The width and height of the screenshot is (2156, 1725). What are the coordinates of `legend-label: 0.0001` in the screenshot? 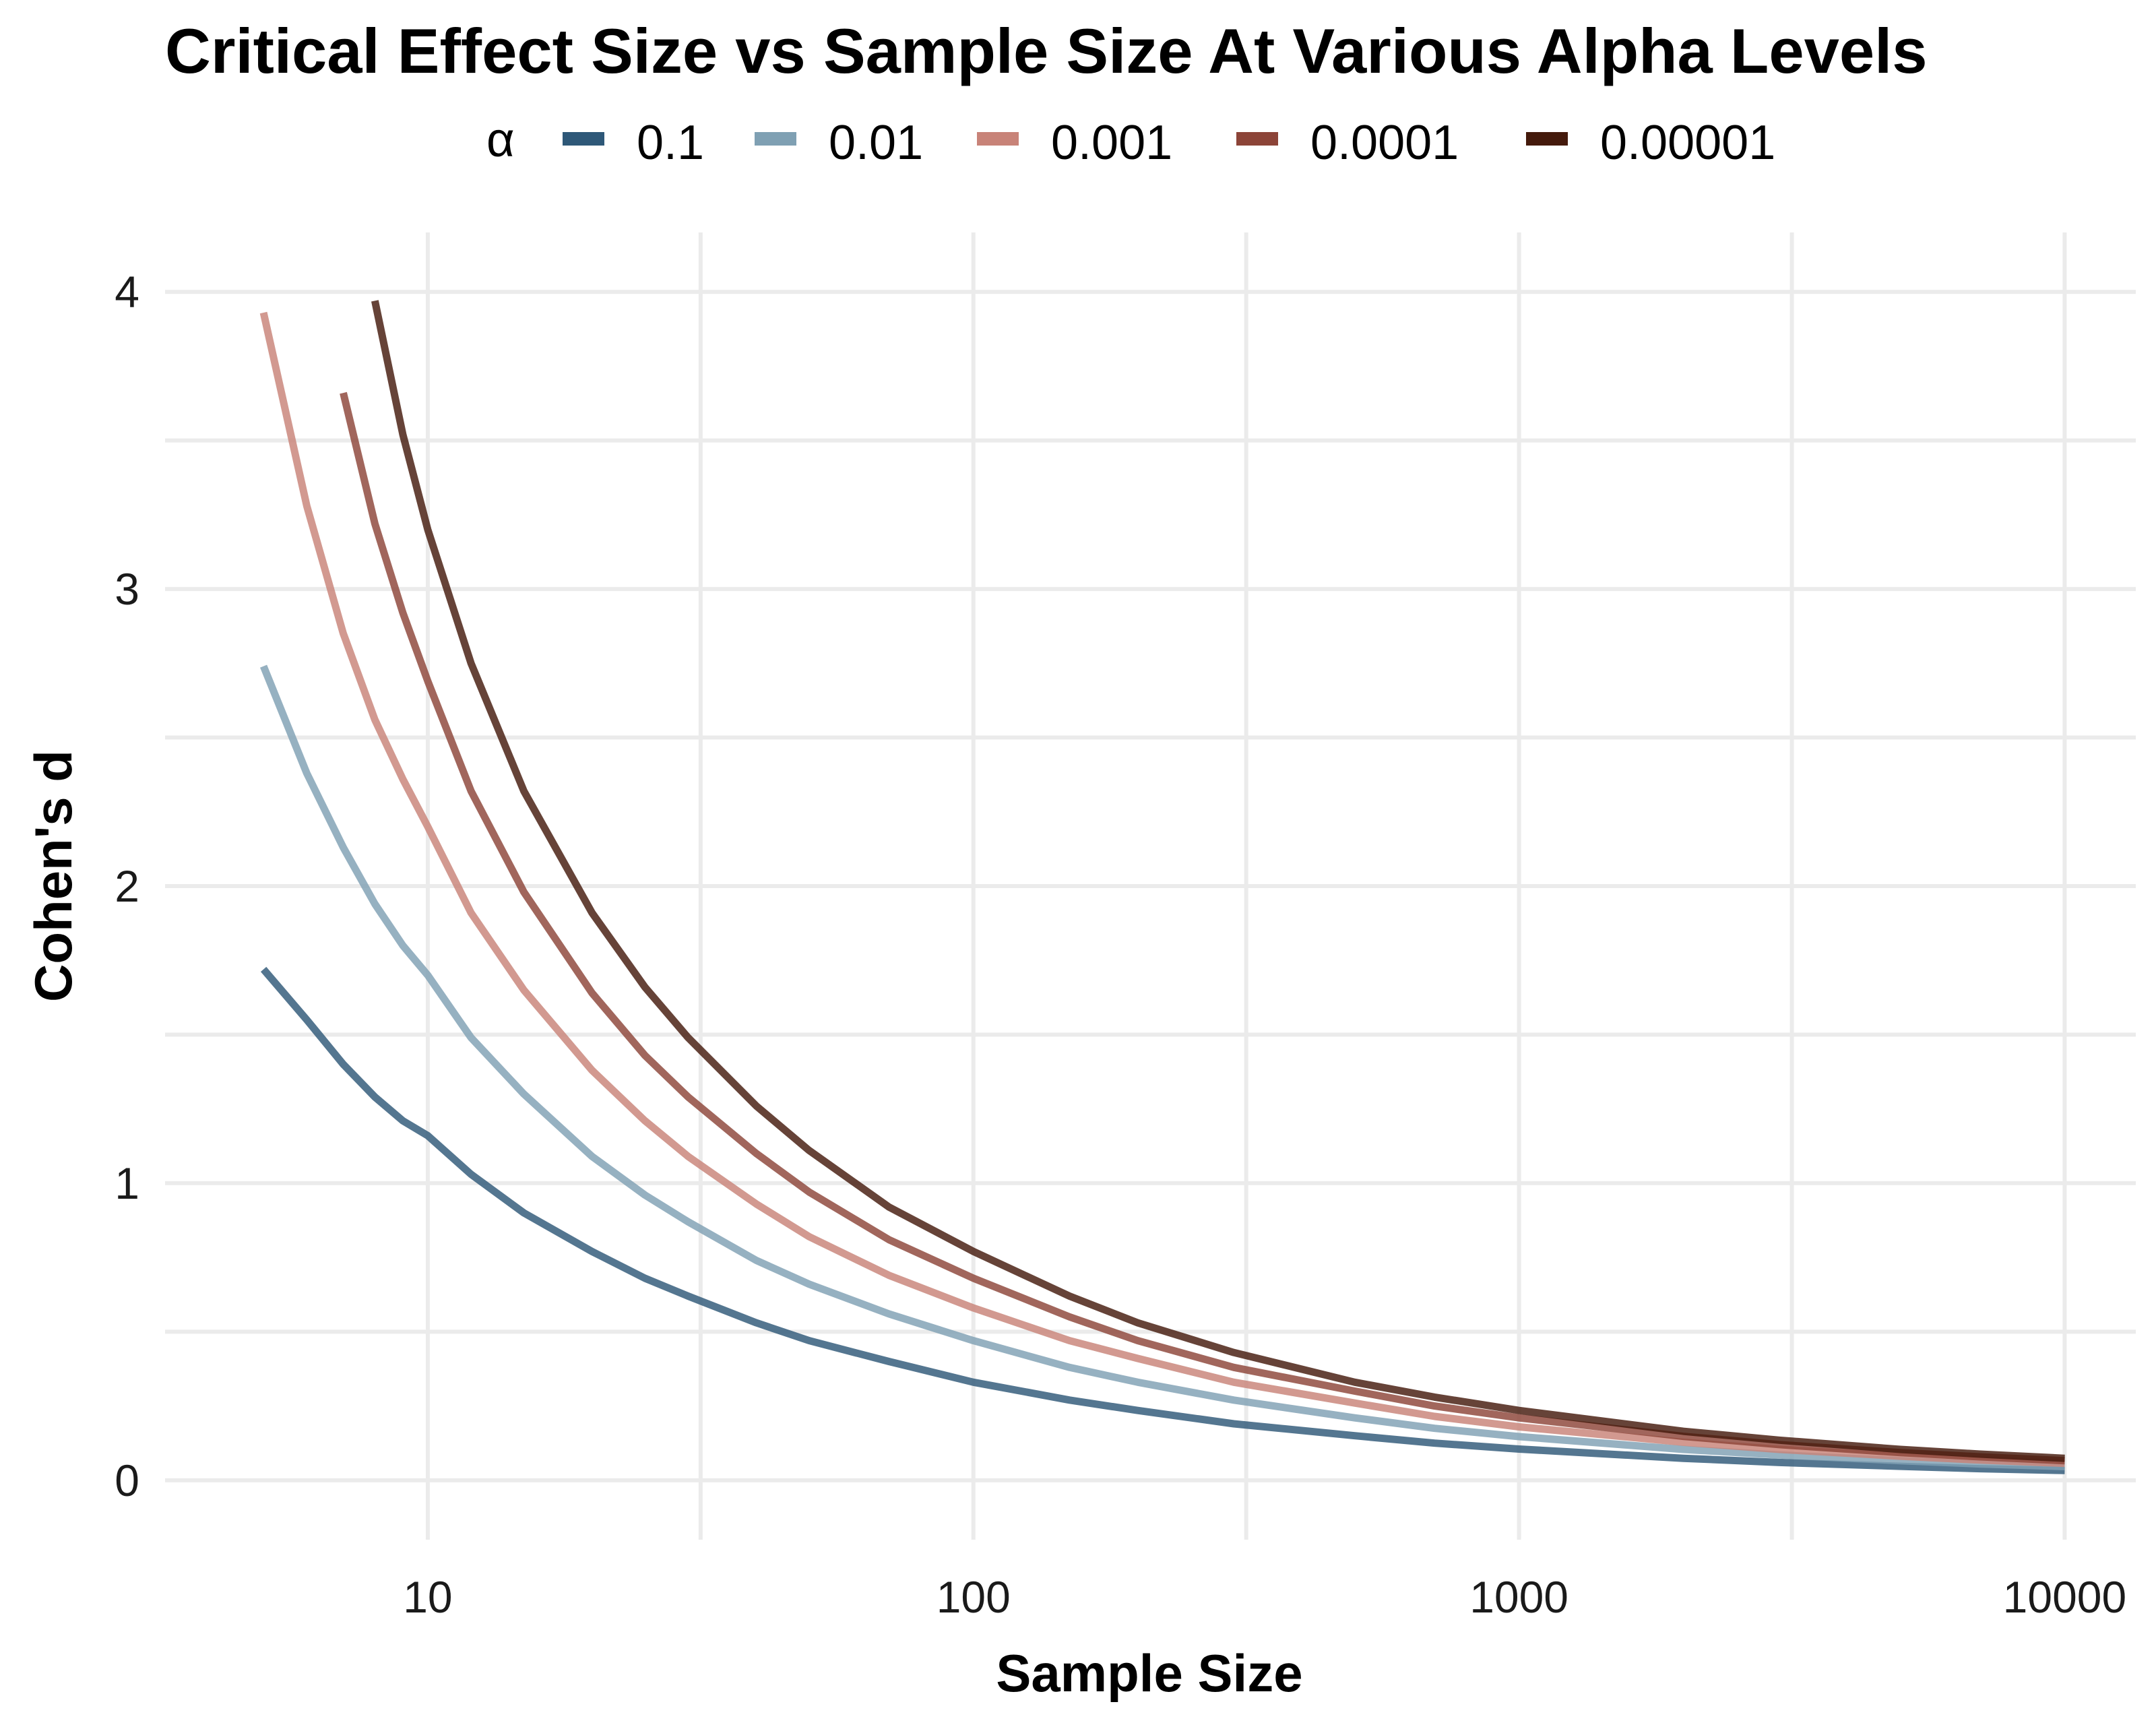 It's located at (1384, 143).